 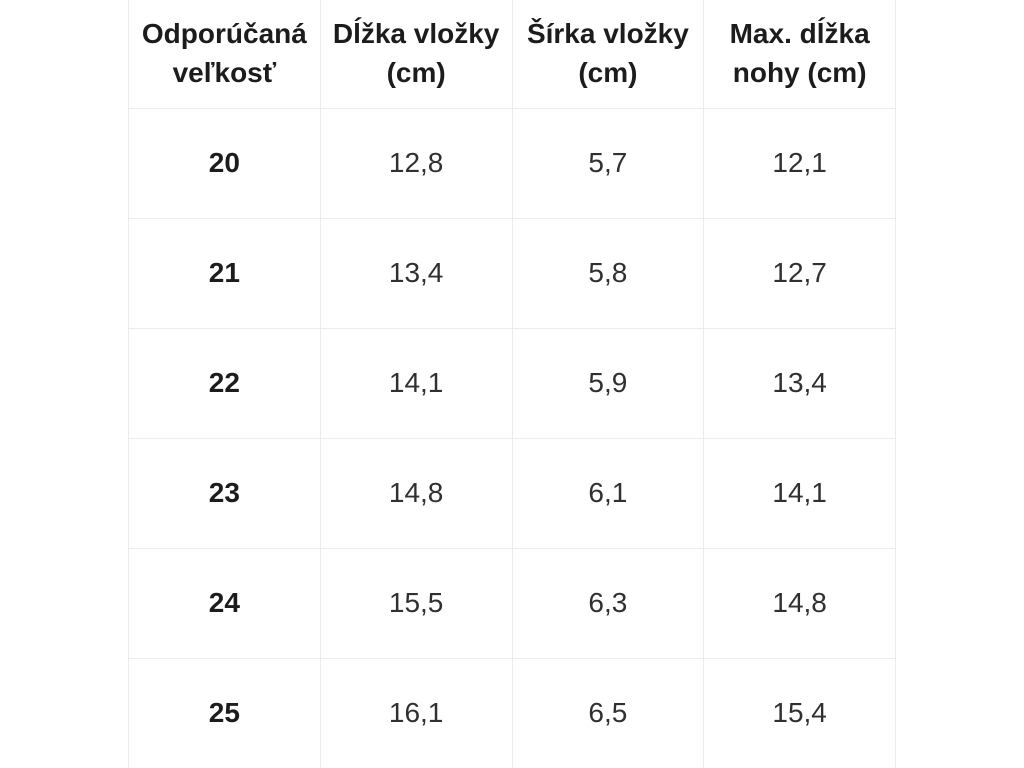 What do you see at coordinates (608, 383) in the screenshot?
I see `cell-insole-width: 5,9` at bounding box center [608, 383].